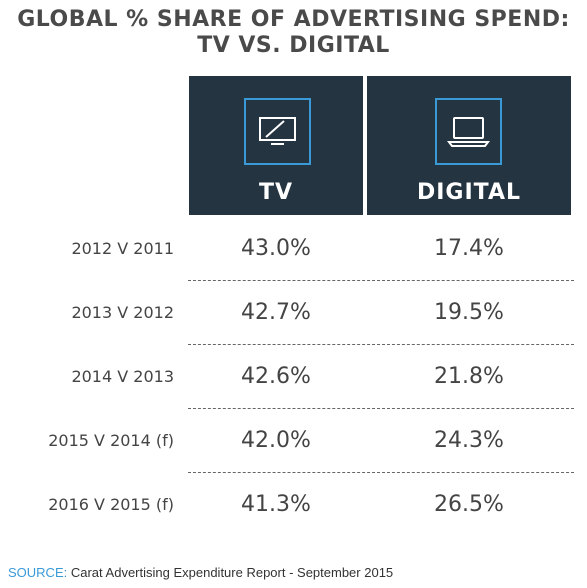  I want to click on column-label-tv: TV, so click(276, 192).